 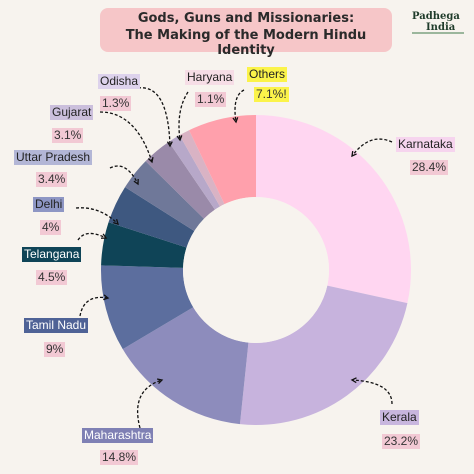 What do you see at coordinates (401, 441) in the screenshot?
I see `value-kerala: 23.2%` at bounding box center [401, 441].